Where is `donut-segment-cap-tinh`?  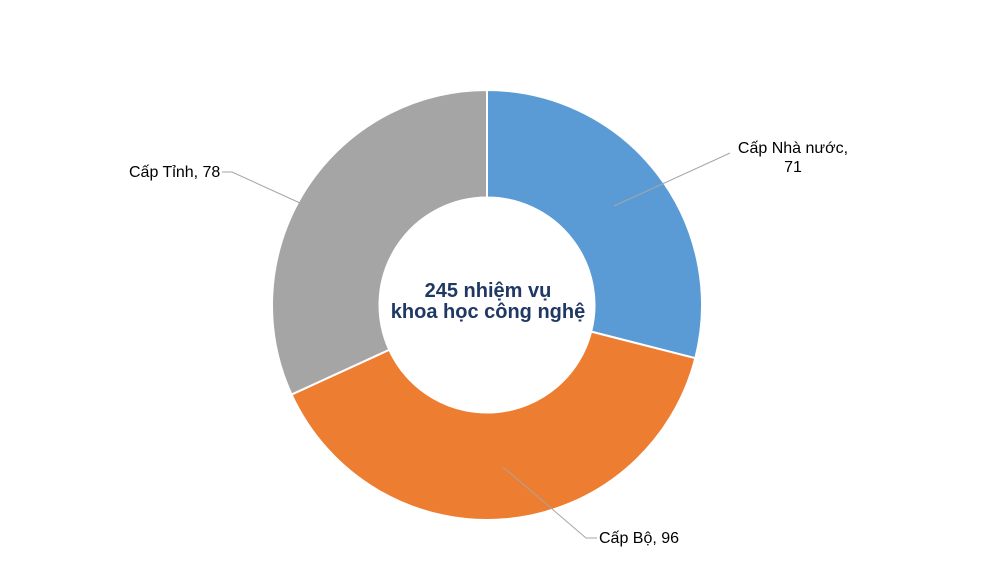
donut-segment-cap-tinh is located at coordinates (379, 242).